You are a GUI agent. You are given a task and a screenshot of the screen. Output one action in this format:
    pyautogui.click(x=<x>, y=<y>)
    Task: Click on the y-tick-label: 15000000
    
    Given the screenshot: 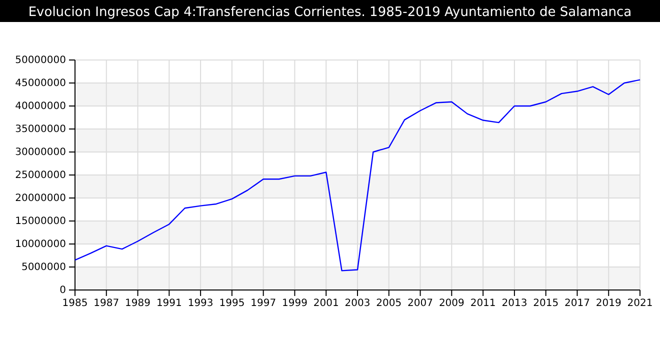 What is the action you would take?
    pyautogui.click(x=40, y=222)
    